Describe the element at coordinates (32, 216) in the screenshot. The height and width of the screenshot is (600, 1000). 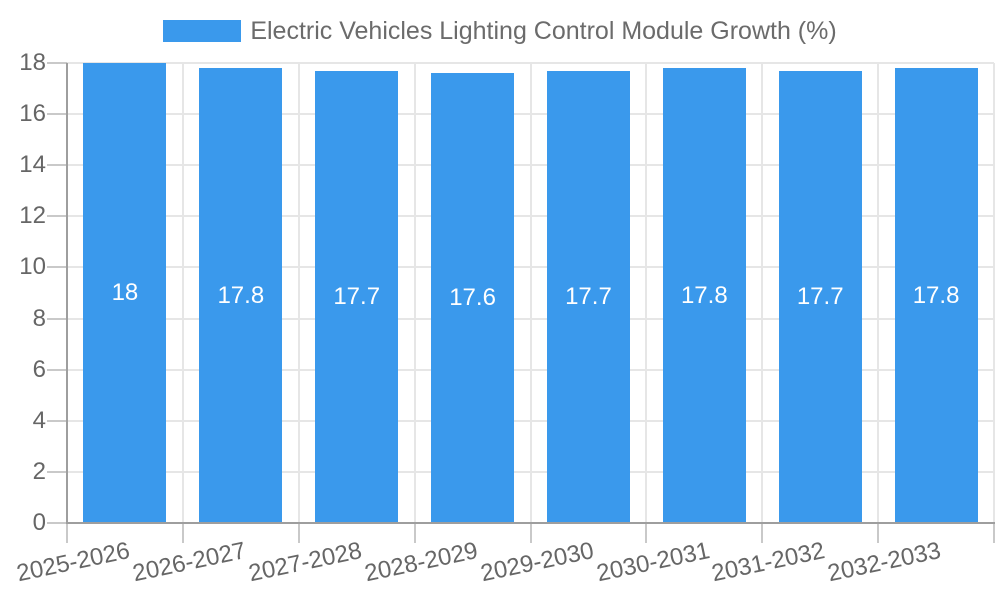
I see `y-axis-label: 12` at that location.